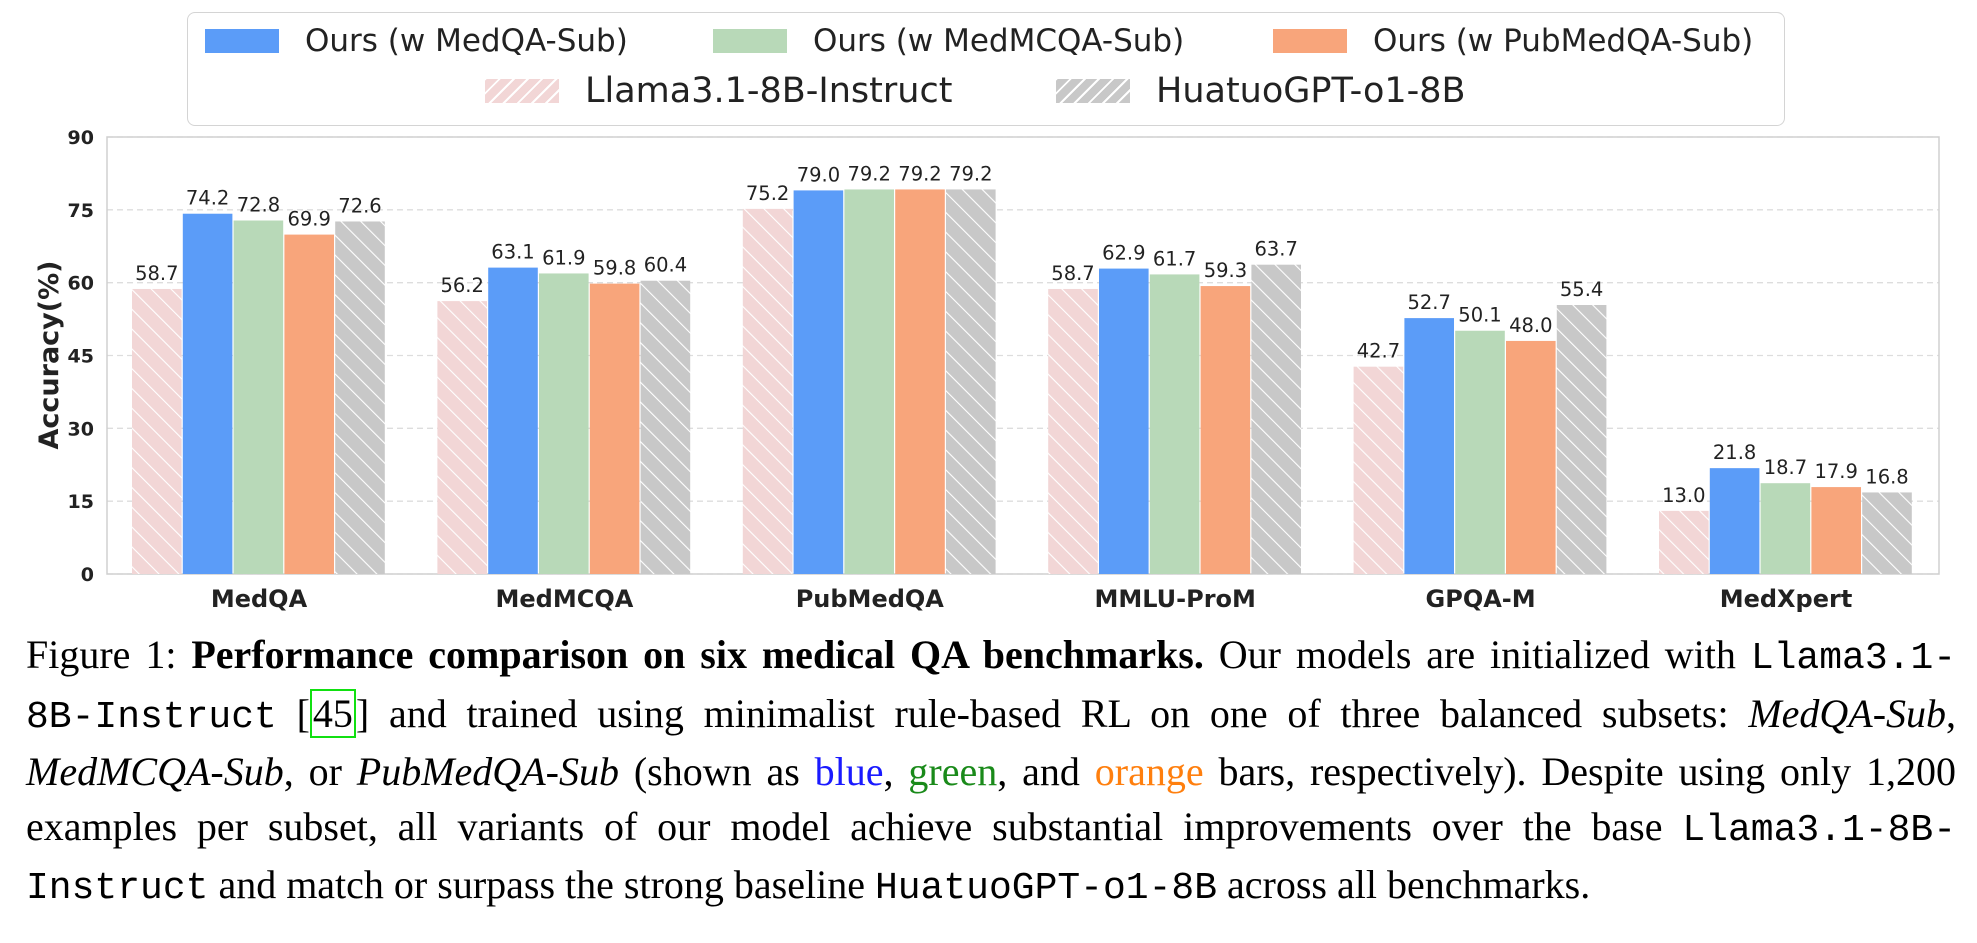 The image size is (1977, 943). I want to click on legend-label: HuatuoGPT-o1-8B, so click(1311, 91).